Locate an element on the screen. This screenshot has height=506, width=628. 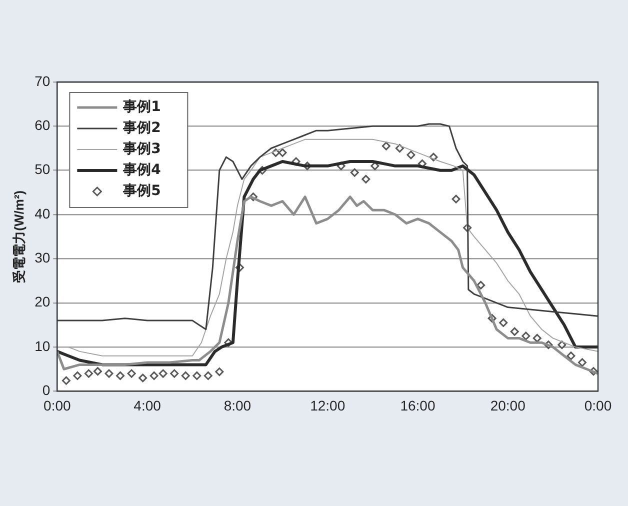
y-tick-label: 20 is located at coordinates (42, 302).